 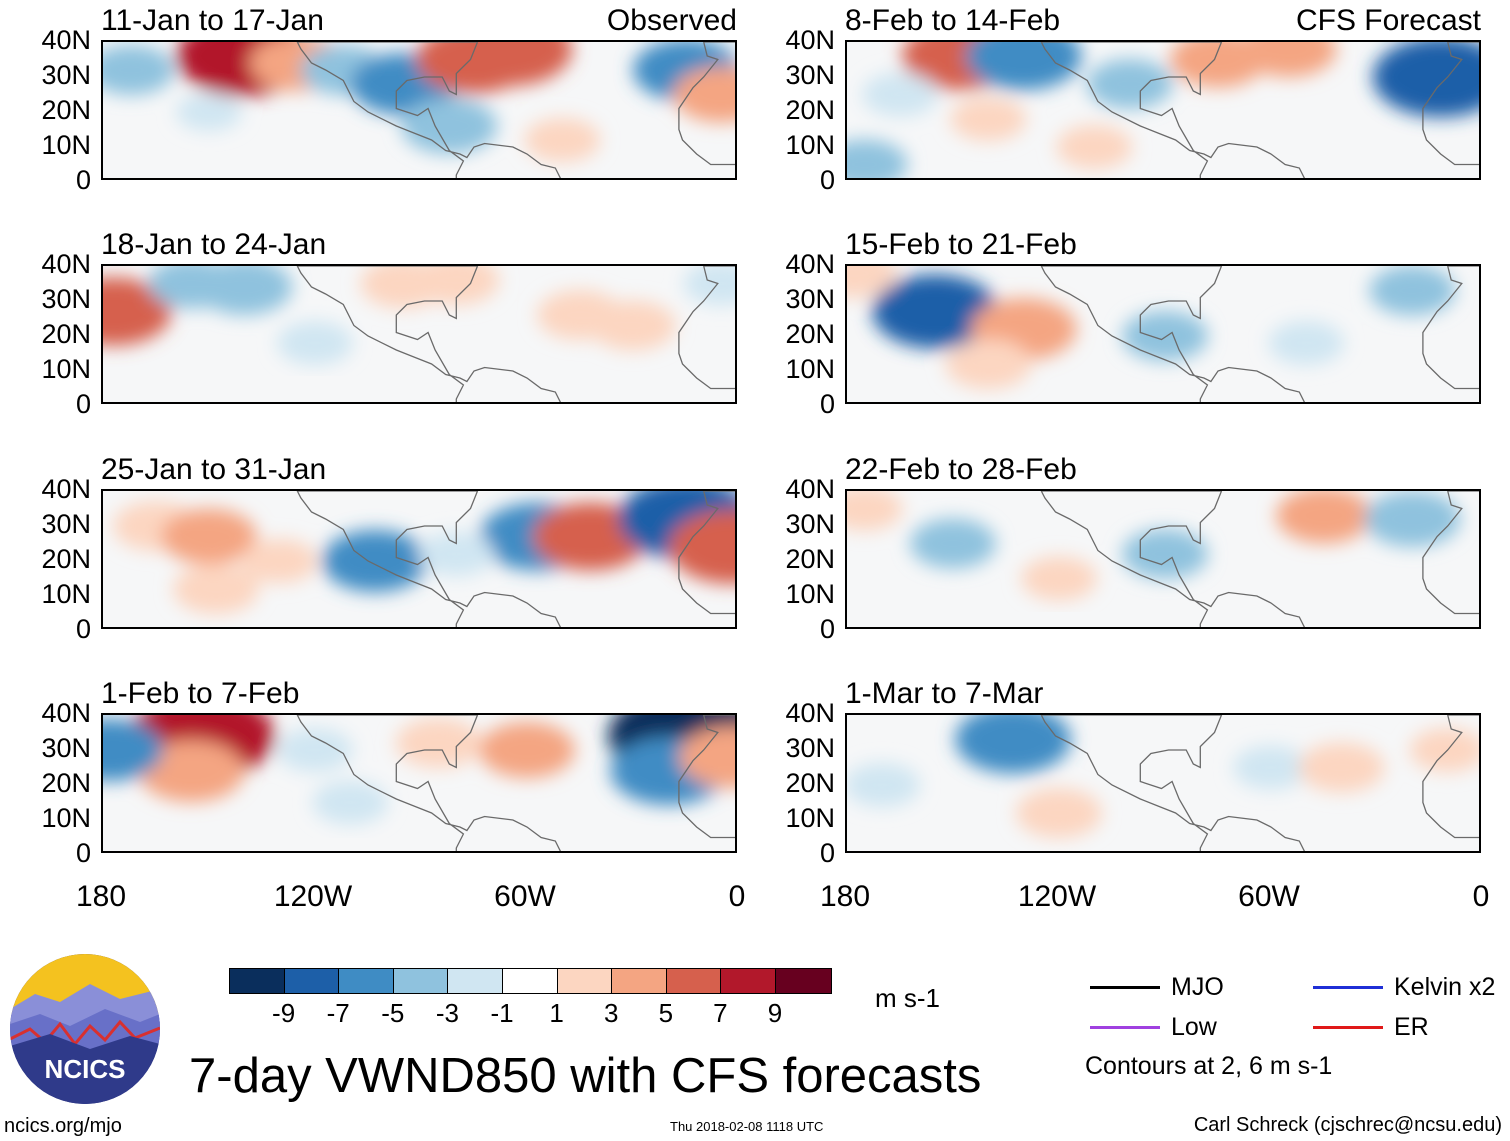 I want to click on logo-text: NCICS, so click(x=85, y=1069).